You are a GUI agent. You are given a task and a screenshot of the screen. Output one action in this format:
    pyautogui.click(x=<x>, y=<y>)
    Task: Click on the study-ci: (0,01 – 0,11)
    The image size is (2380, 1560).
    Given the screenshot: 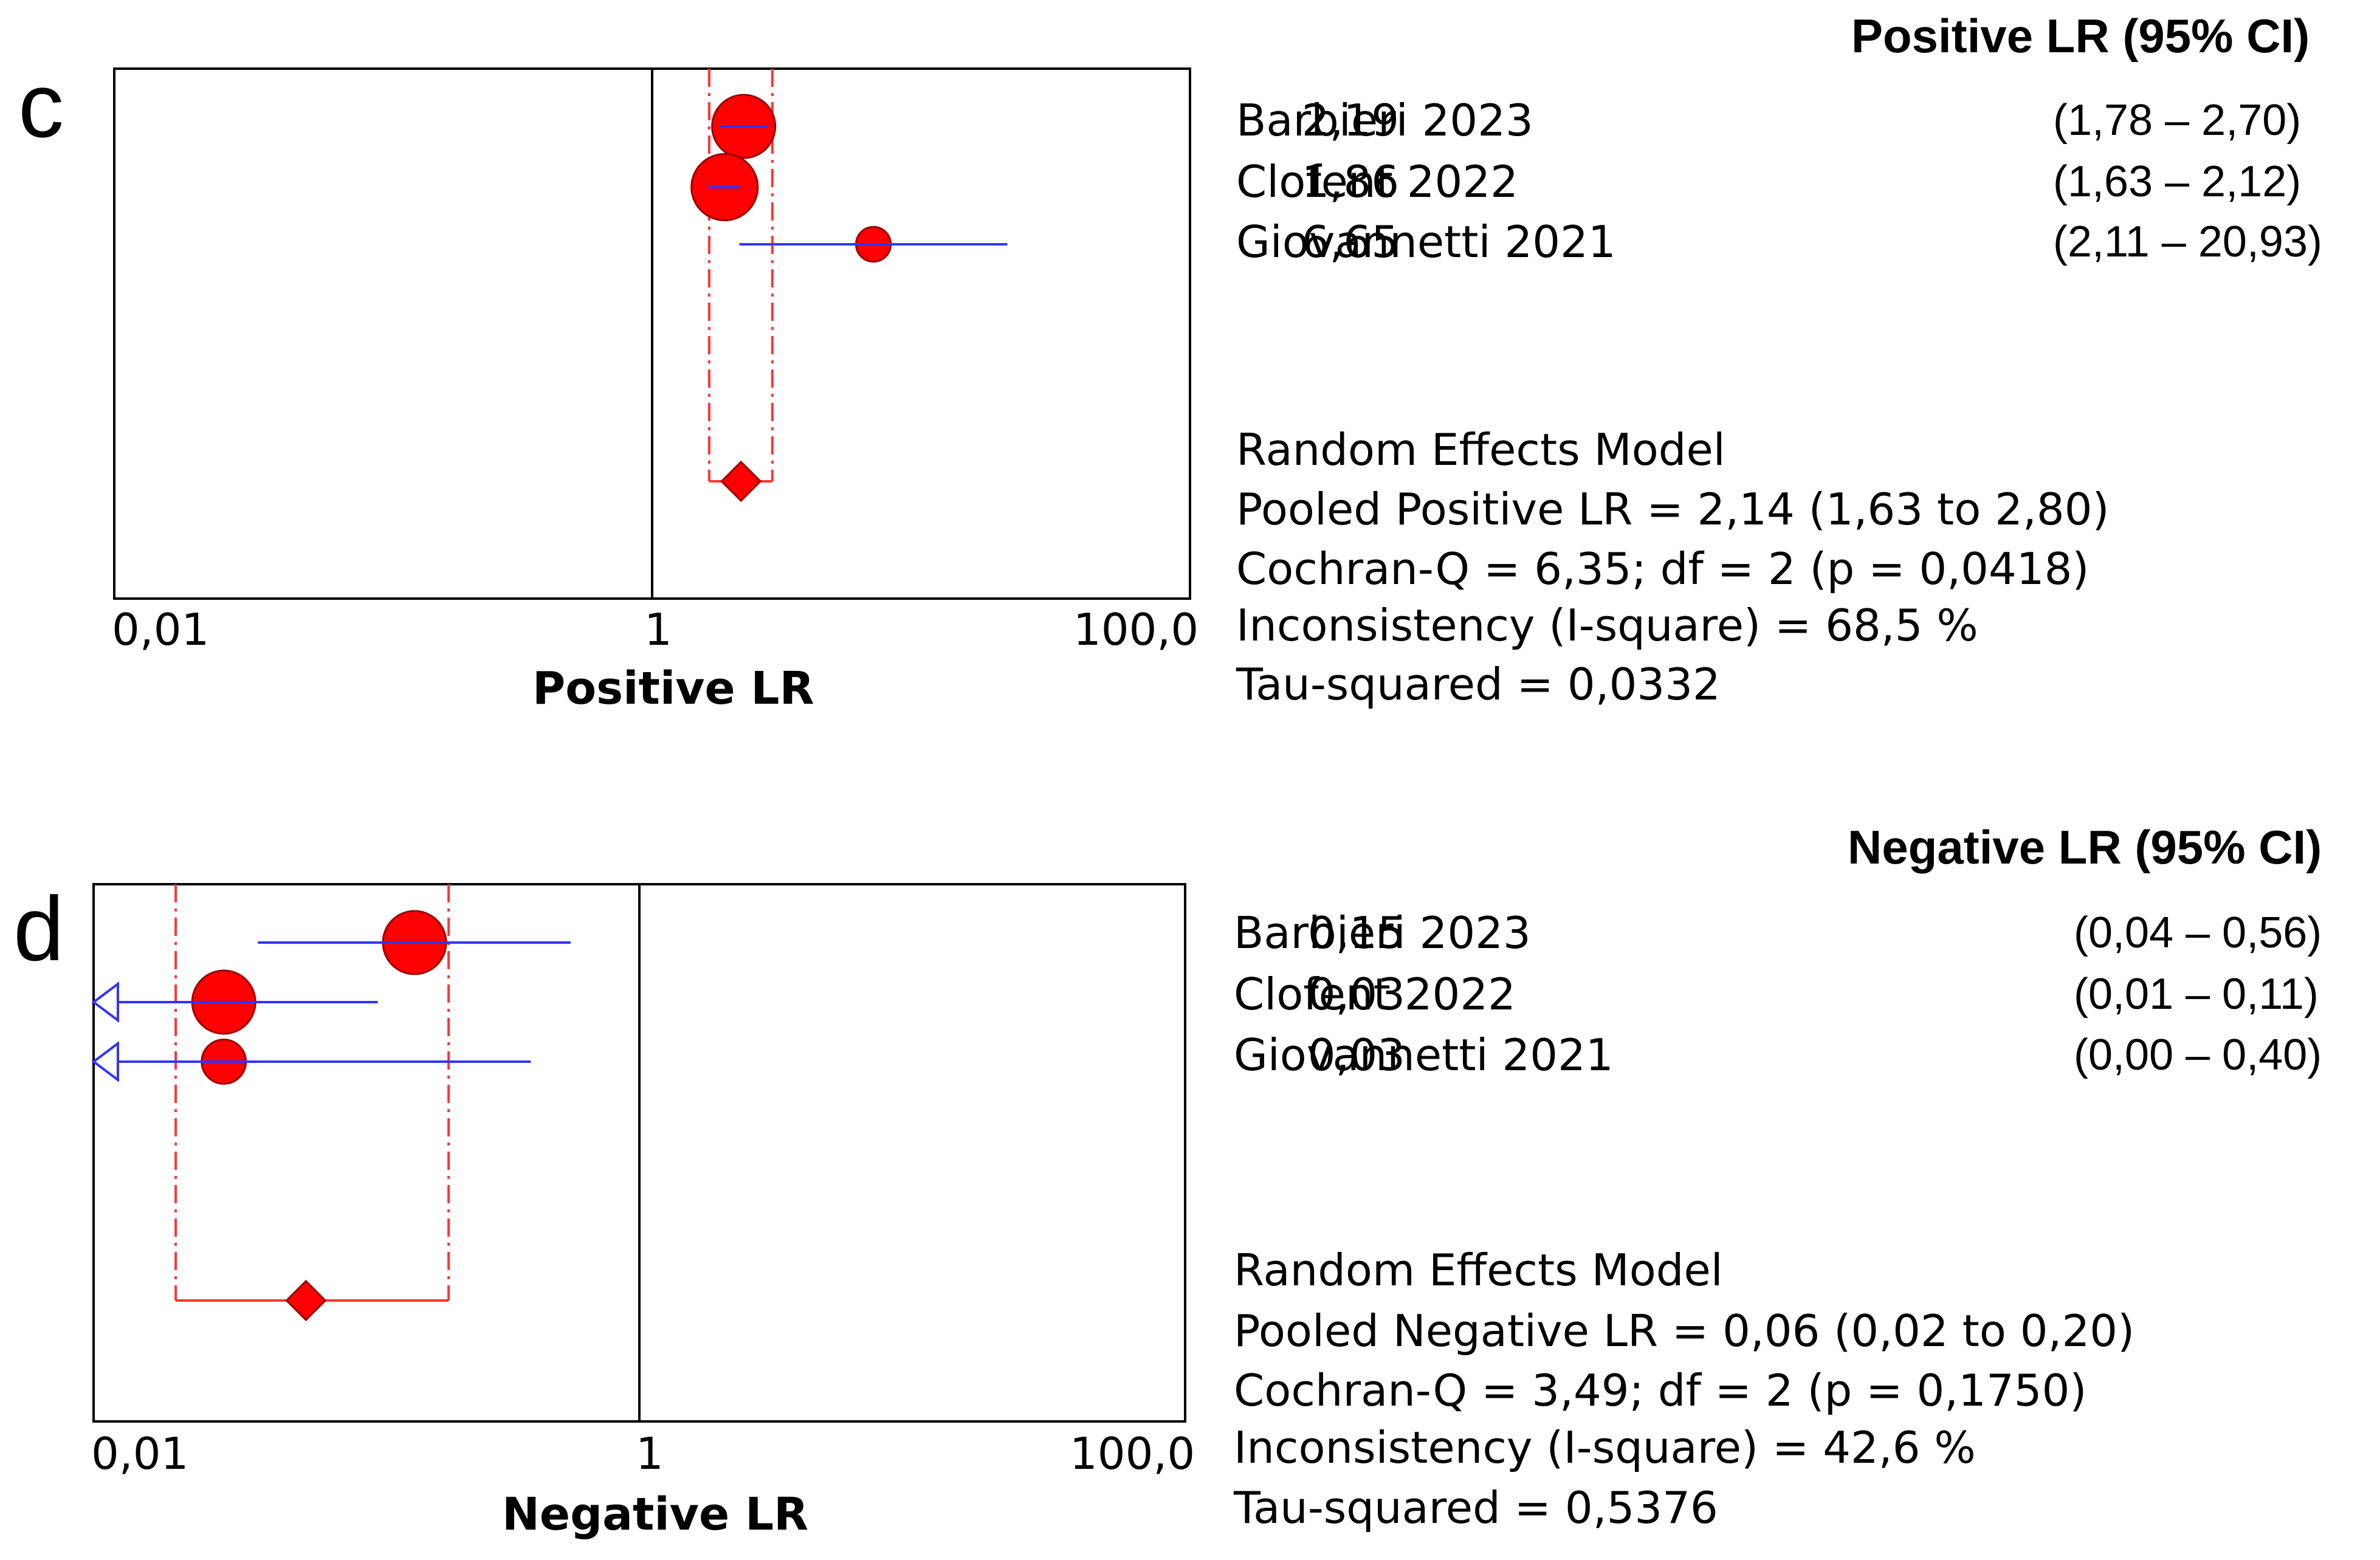 What is the action you would take?
    pyautogui.click(x=2196, y=994)
    